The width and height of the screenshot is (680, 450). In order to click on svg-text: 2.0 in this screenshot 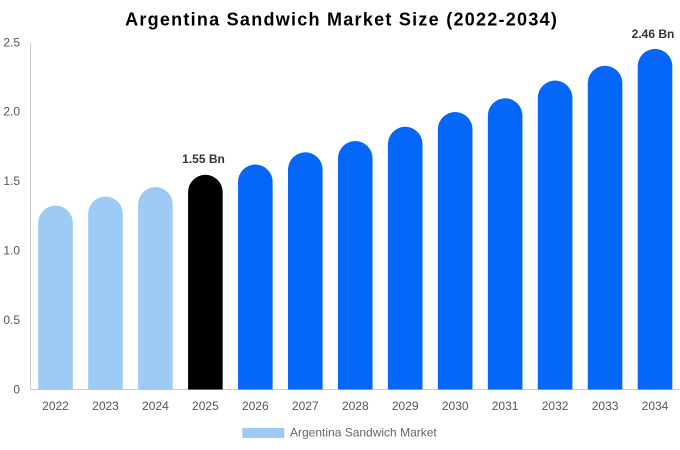, I will do `click(11, 112)`.